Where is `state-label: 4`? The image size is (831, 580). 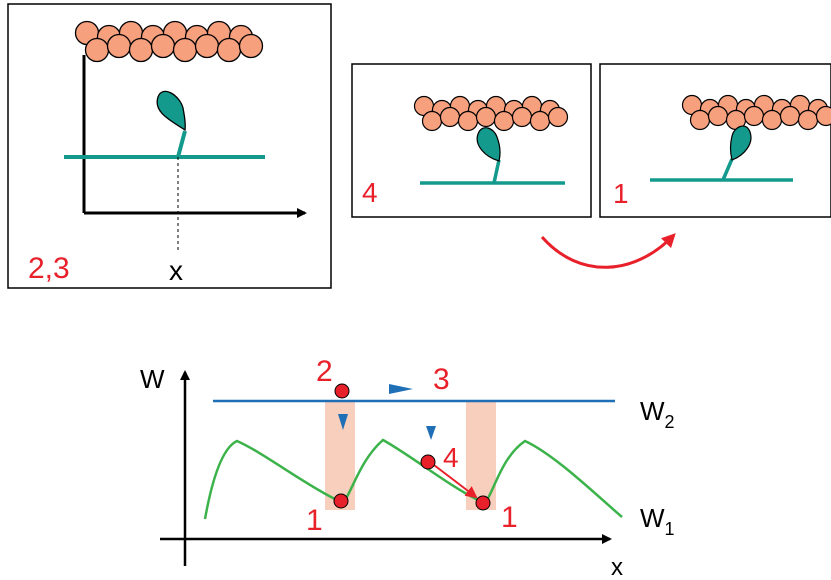 state-label: 4 is located at coordinates (370, 192).